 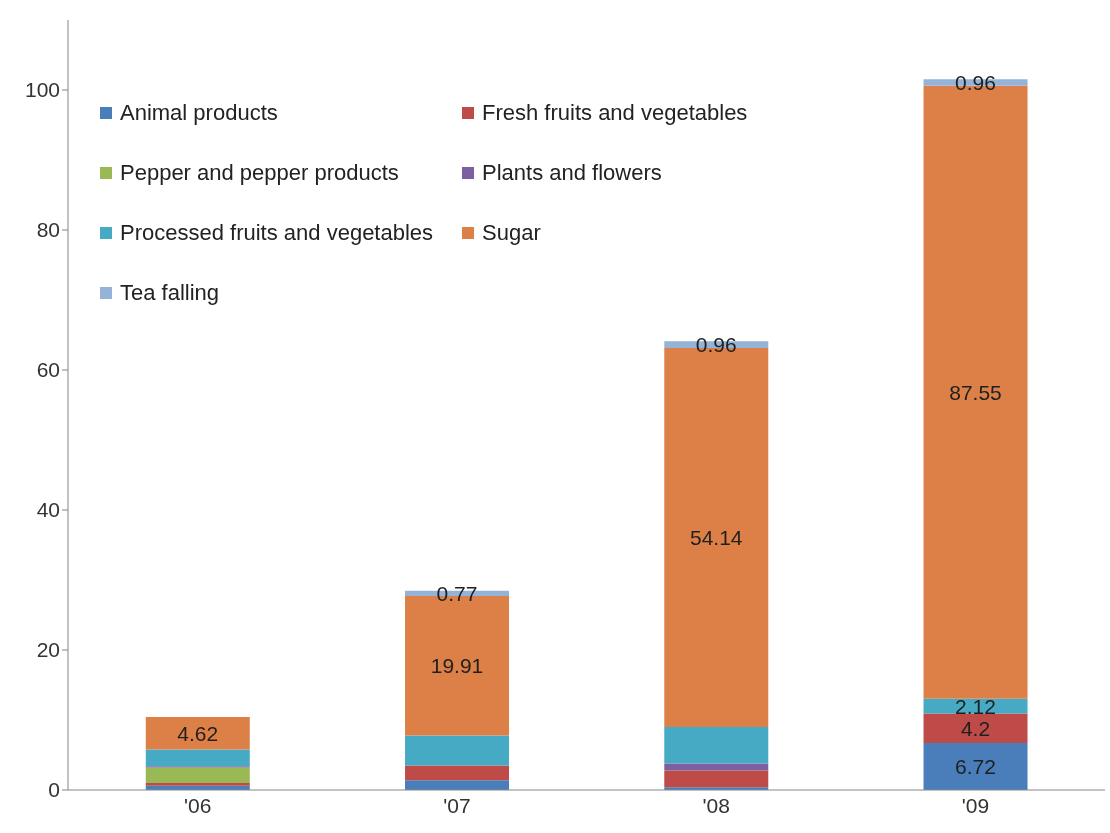 What do you see at coordinates (457, 805) in the screenshot?
I see `x-tick-label: '07` at bounding box center [457, 805].